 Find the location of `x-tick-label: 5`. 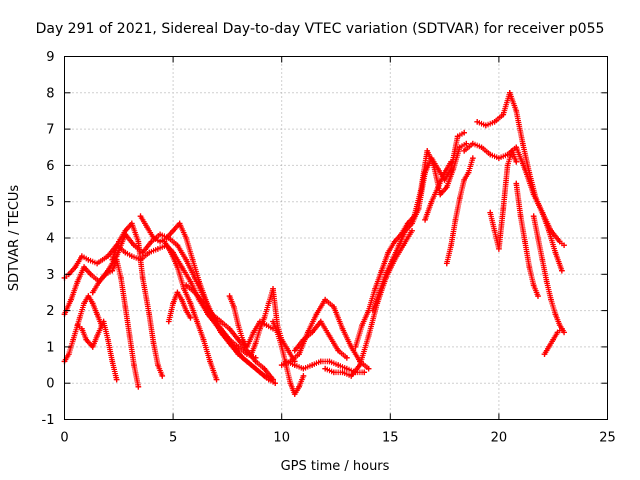

x-tick-label: 5 is located at coordinates (173, 438).